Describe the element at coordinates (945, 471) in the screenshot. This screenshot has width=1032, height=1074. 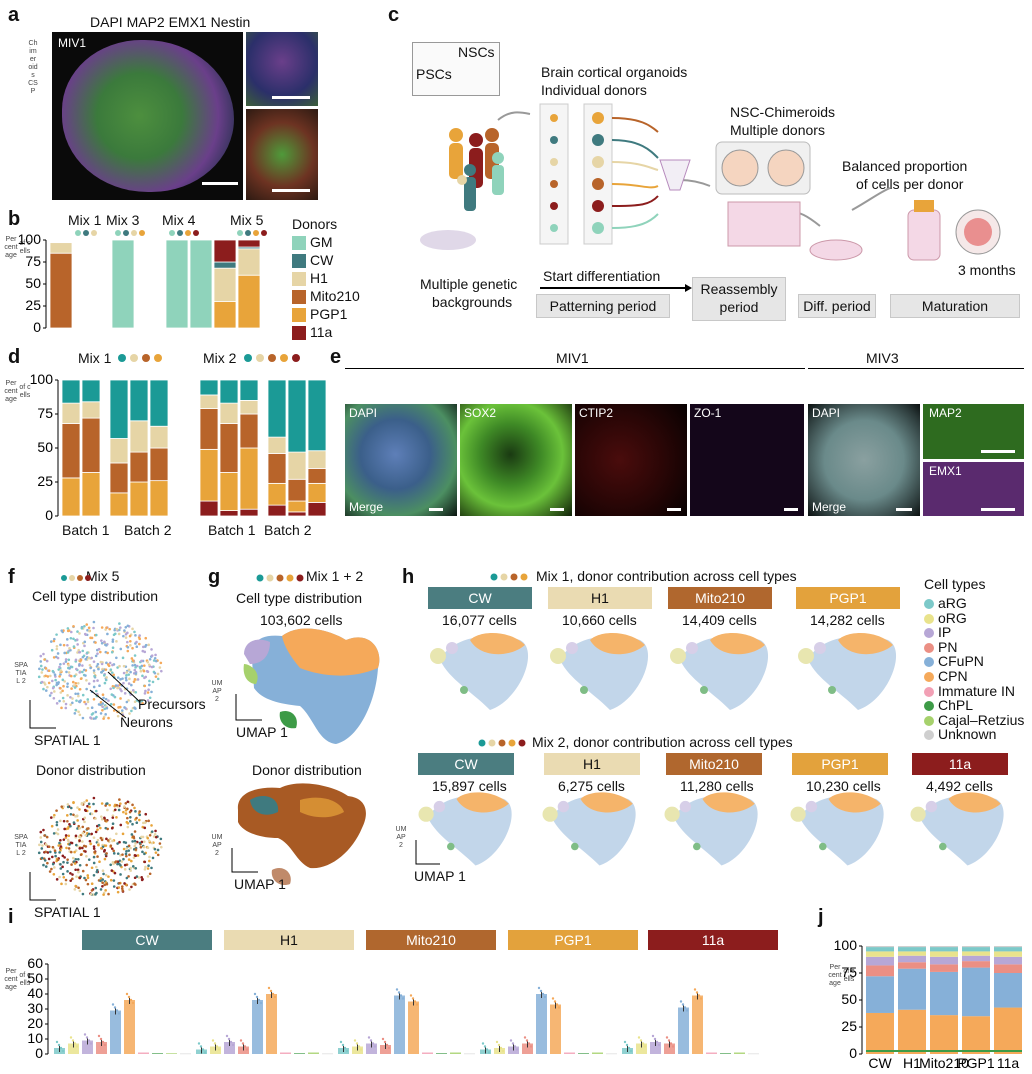
I see `panel-e-emx1-label: EMX1` at that location.